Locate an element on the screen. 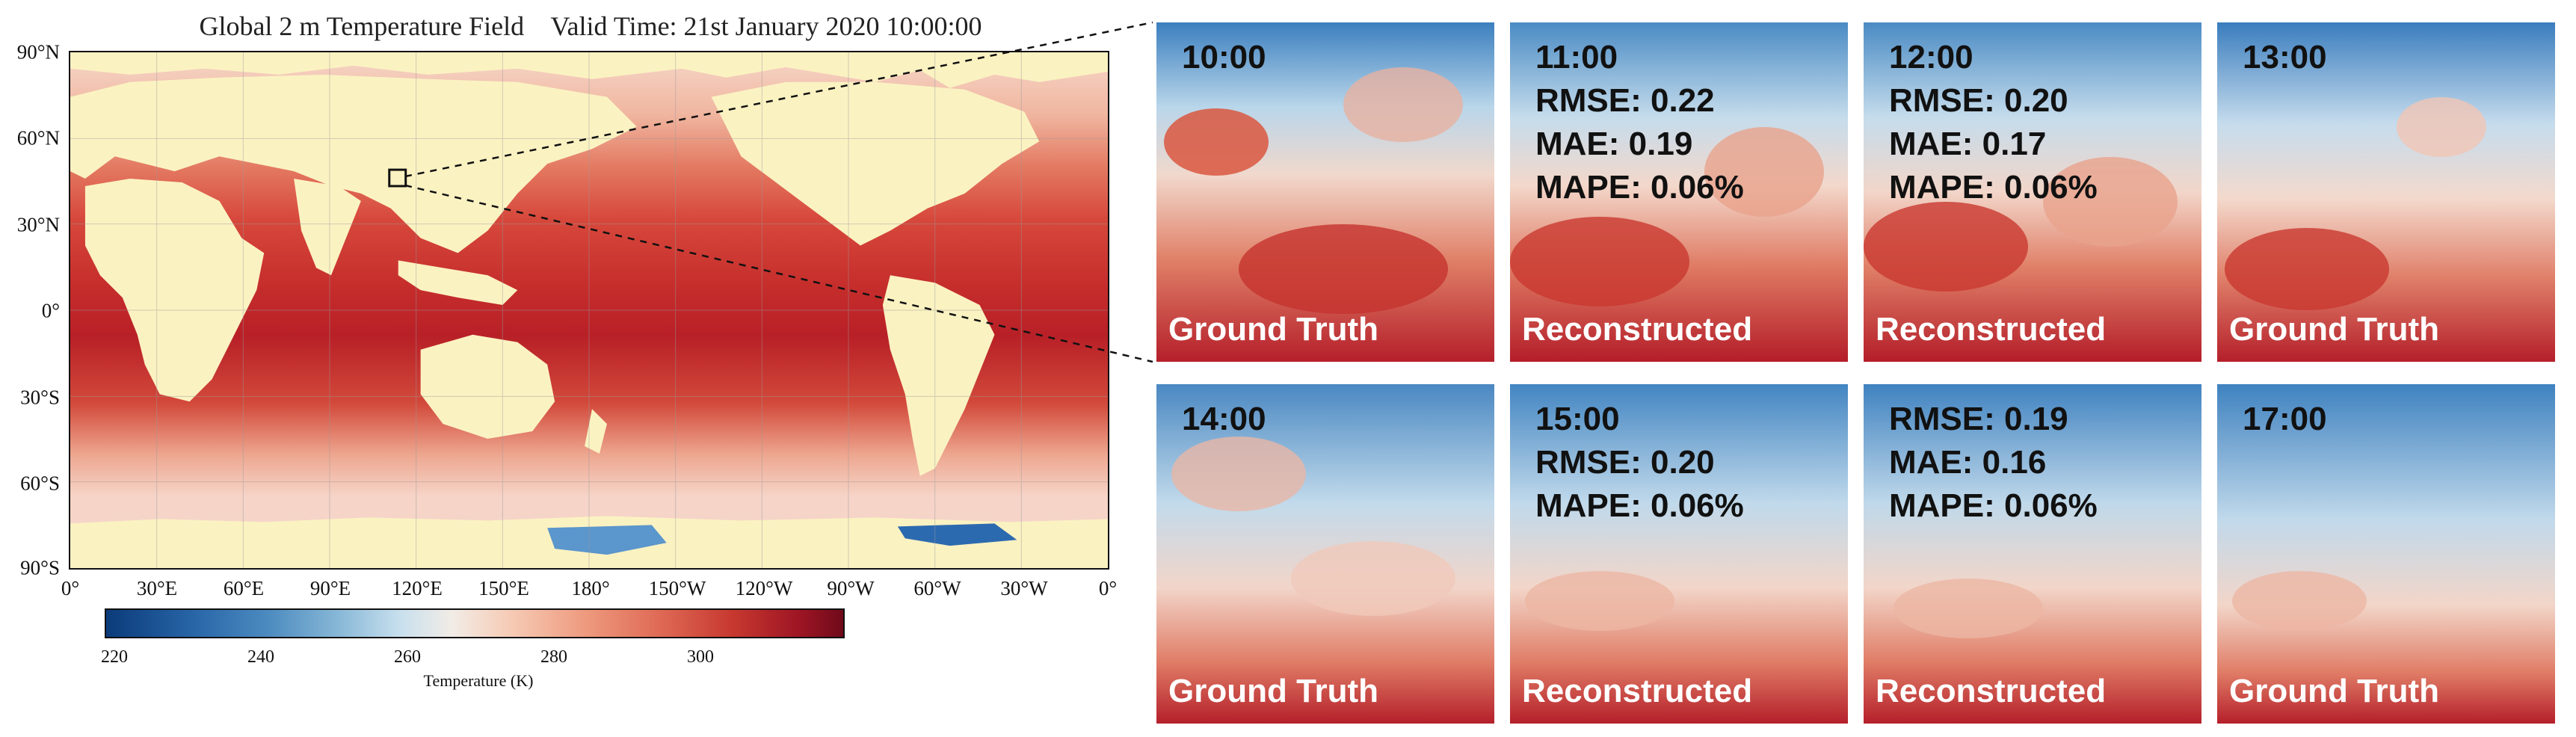 This screenshot has width=2576, height=737. lon-label-120e: 120°E is located at coordinates (417, 588).